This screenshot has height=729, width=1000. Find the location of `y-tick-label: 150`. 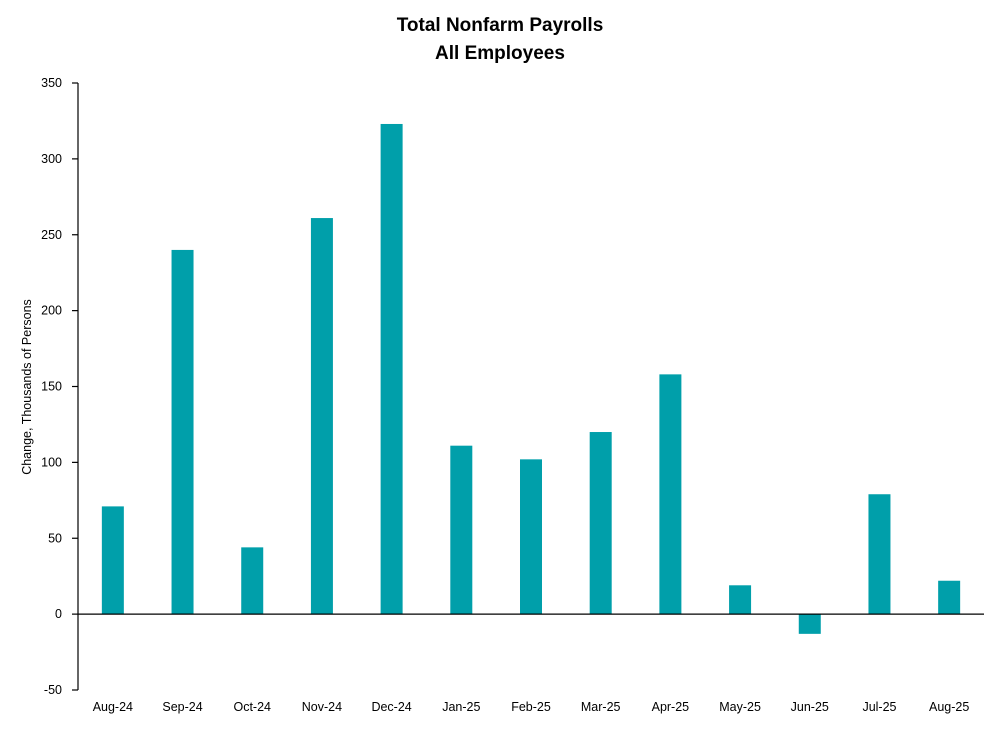

y-tick-label: 150 is located at coordinates (51, 387).